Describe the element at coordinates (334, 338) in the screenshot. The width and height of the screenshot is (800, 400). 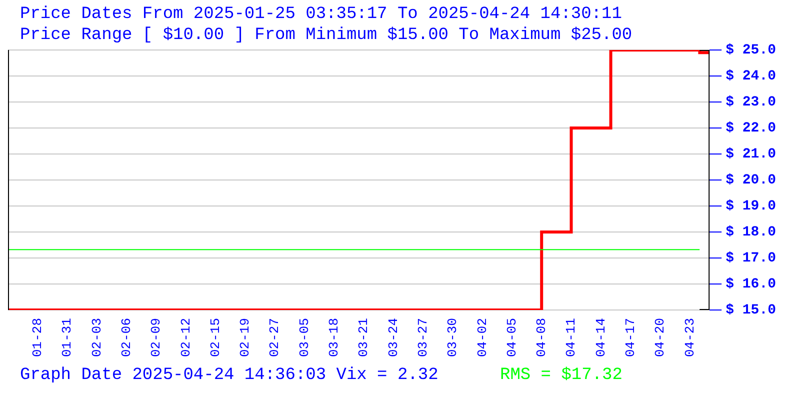
I see `x-tick-label: 03-18` at that location.